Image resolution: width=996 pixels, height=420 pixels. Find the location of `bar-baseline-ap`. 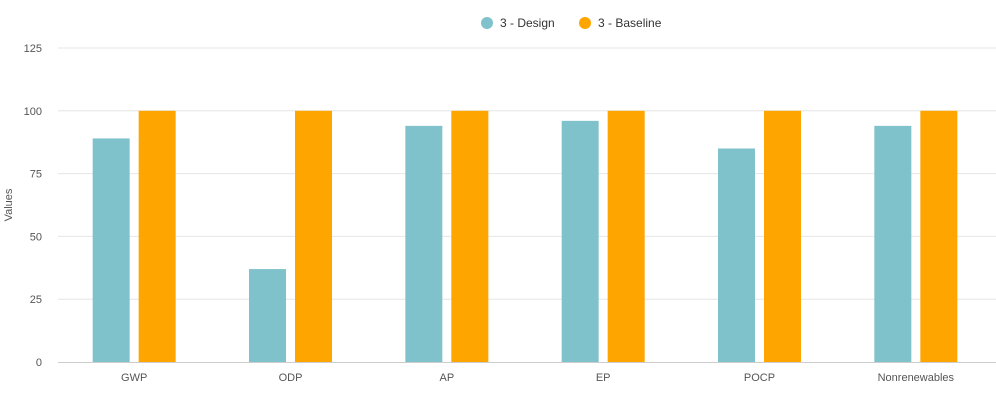

bar-baseline-ap is located at coordinates (470, 236).